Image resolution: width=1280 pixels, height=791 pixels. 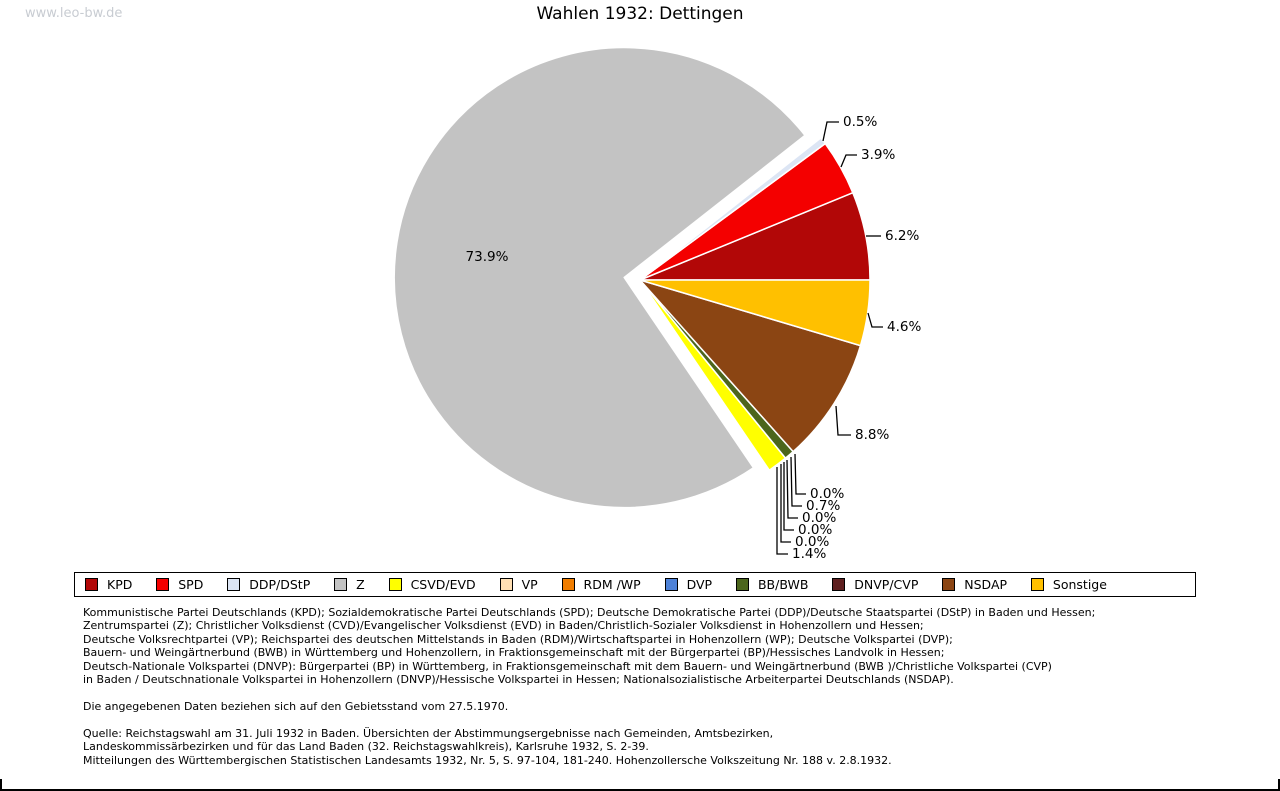 What do you see at coordinates (91, 584) in the screenshot?
I see `legend-swatch-KPD` at bounding box center [91, 584].